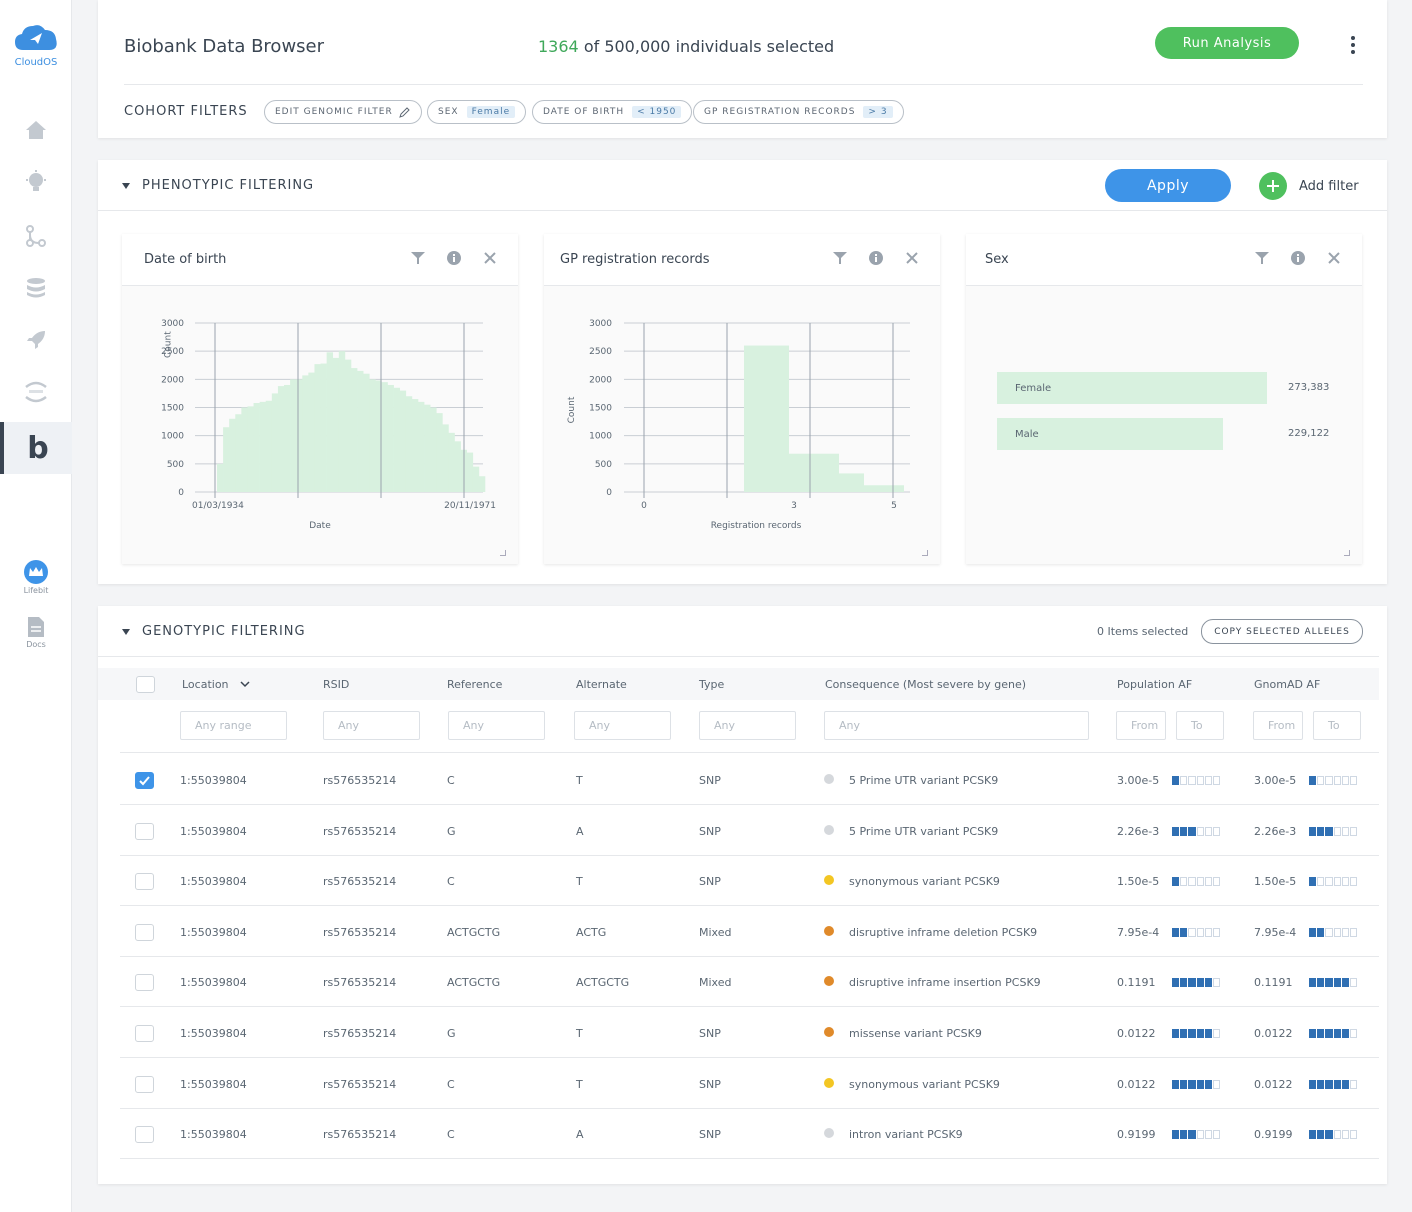 The image size is (1412, 1212). I want to click on col-type: Type, so click(712, 684).